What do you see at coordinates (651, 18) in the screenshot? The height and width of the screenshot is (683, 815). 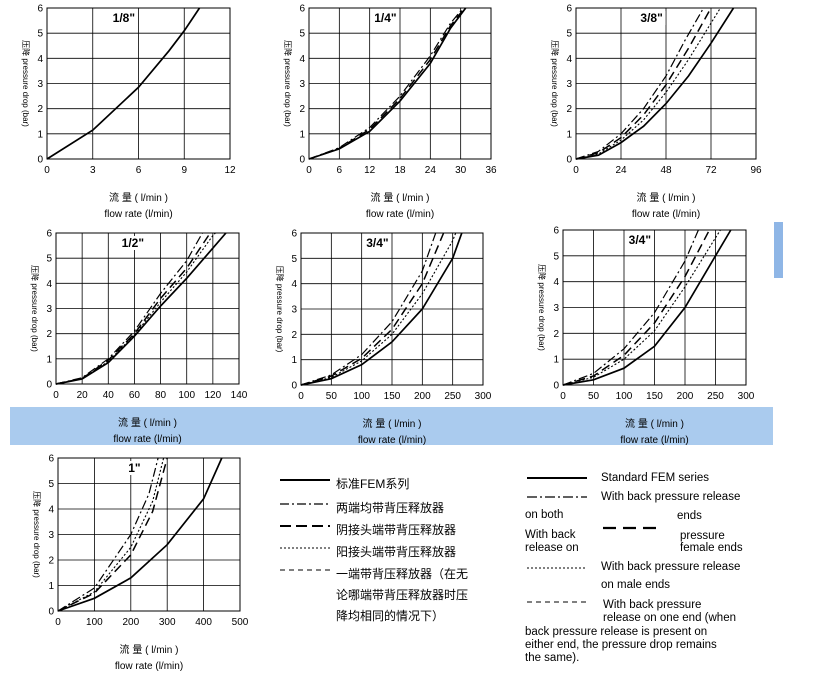 I see `chart-title: 3/8"` at bounding box center [651, 18].